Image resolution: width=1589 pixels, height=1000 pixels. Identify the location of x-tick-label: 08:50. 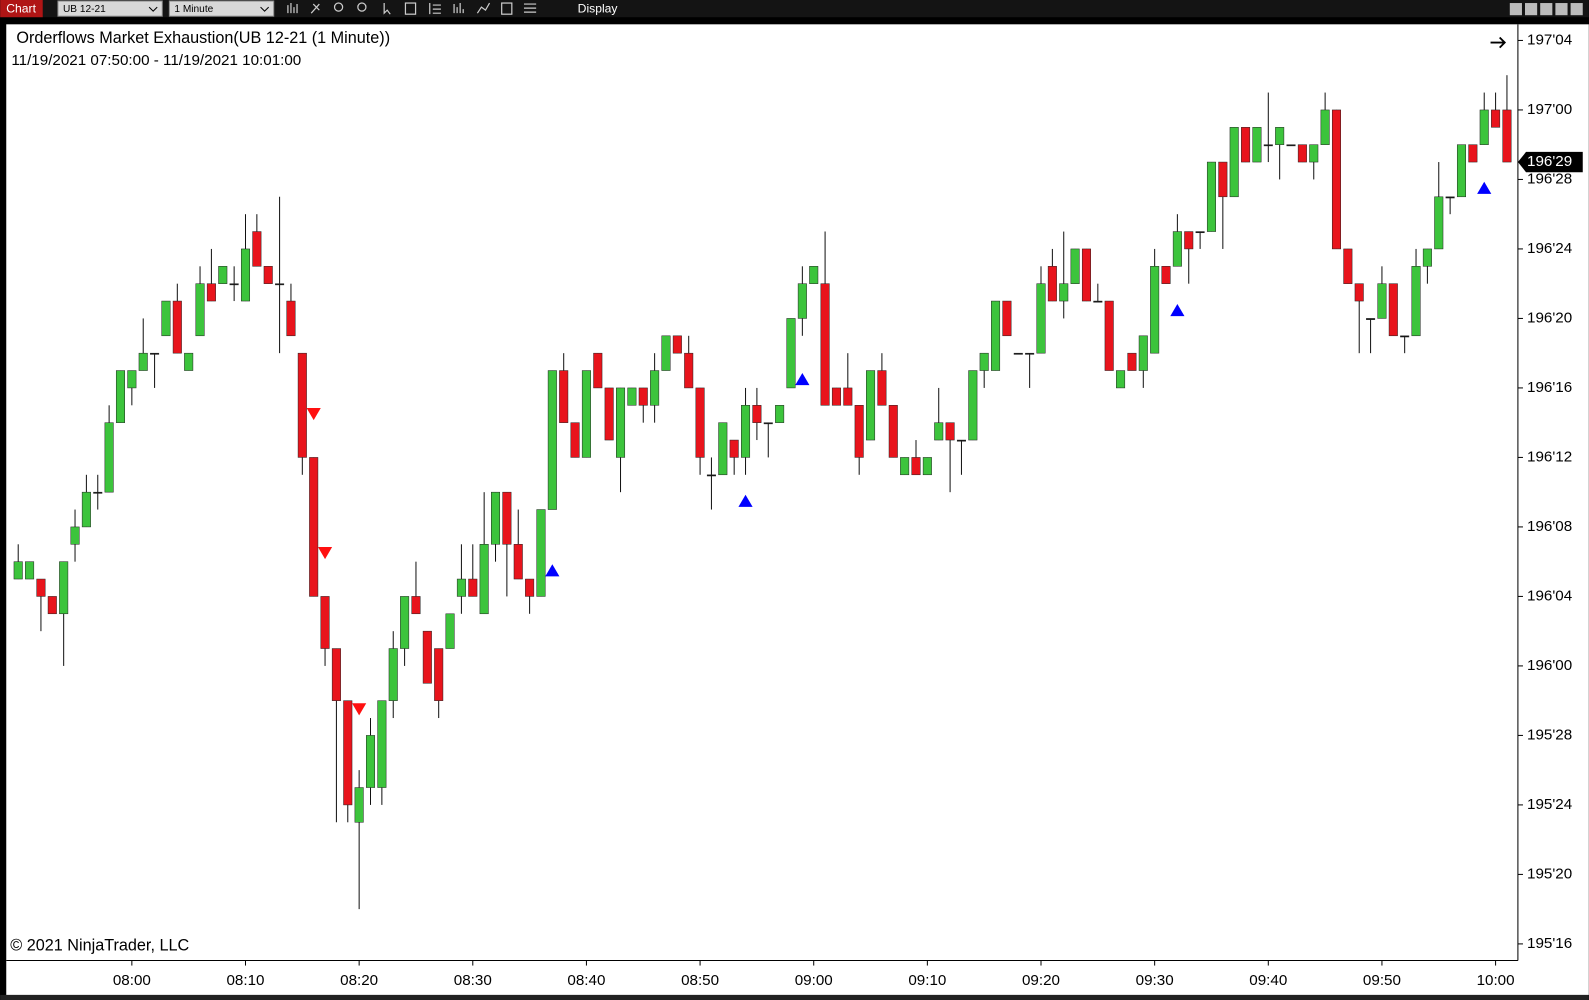
(700, 980).